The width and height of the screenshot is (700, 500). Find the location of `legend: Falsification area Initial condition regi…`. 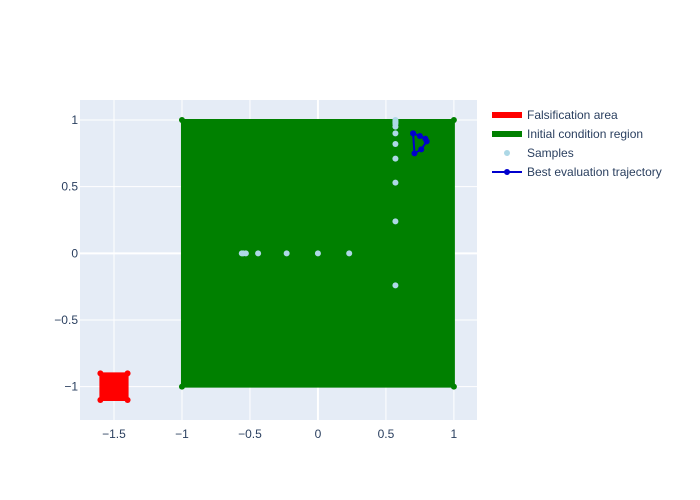

legend: Falsification area Initial condition regi… is located at coordinates (577, 143).